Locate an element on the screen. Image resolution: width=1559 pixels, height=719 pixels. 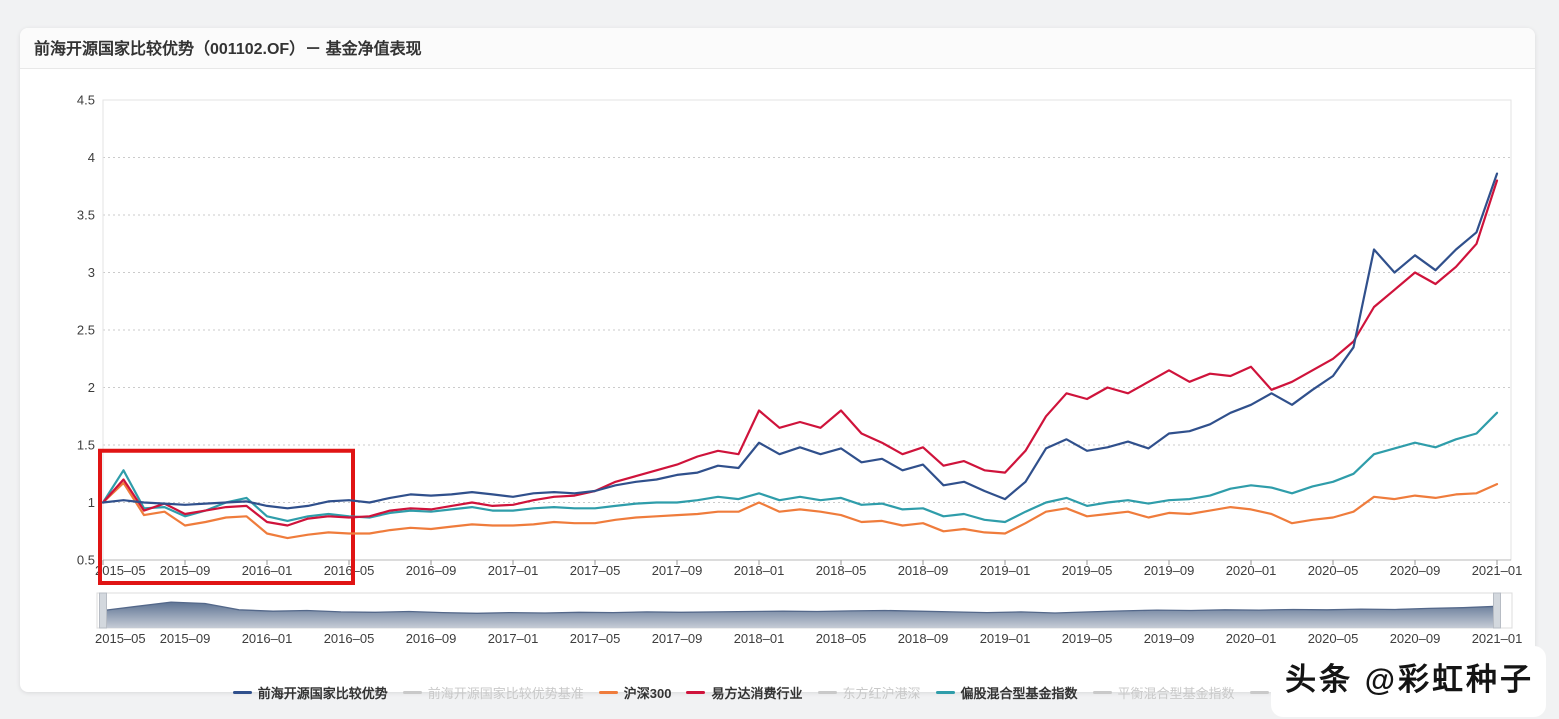
svg-text: 2.5 is located at coordinates (86, 330).